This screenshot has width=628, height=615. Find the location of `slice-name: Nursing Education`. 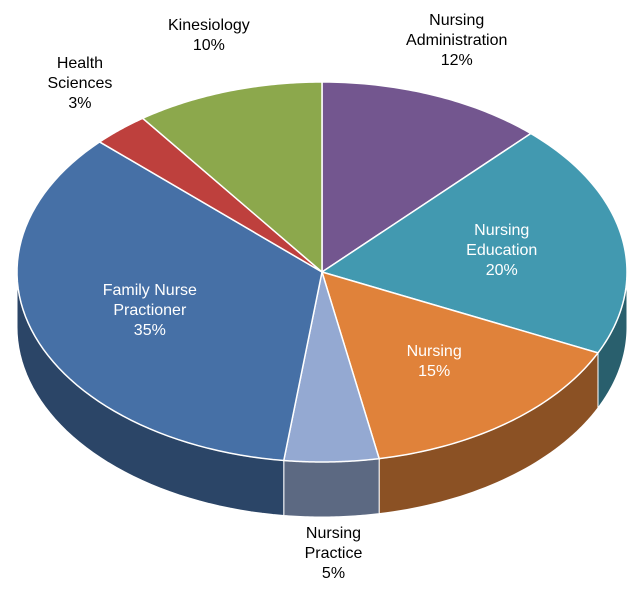

slice-name: Nursing Education is located at coordinates (502, 240).